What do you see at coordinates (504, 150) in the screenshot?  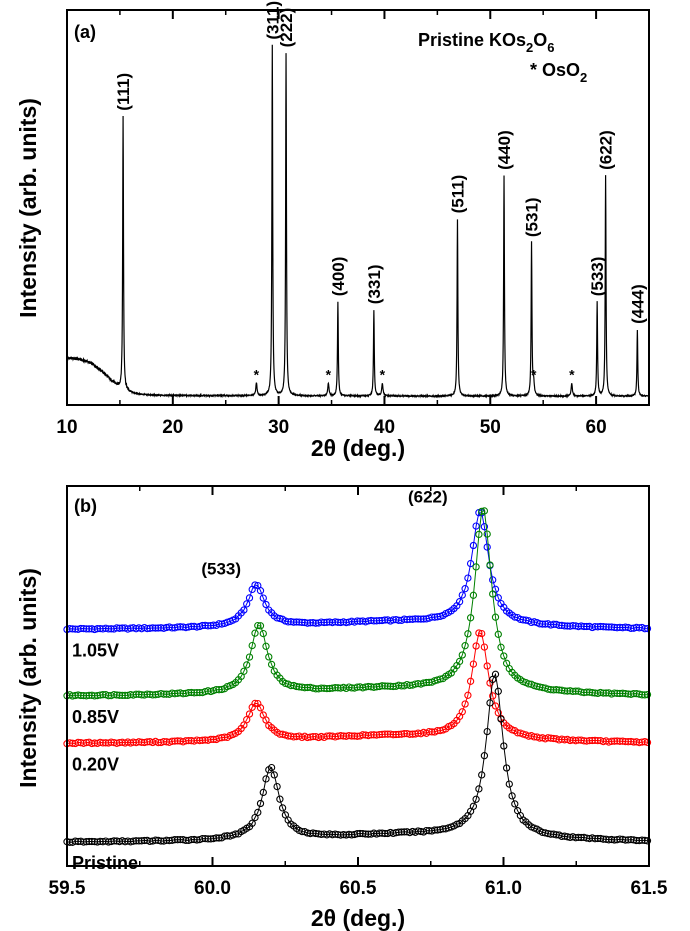 I see `peak-label: (440)` at bounding box center [504, 150].